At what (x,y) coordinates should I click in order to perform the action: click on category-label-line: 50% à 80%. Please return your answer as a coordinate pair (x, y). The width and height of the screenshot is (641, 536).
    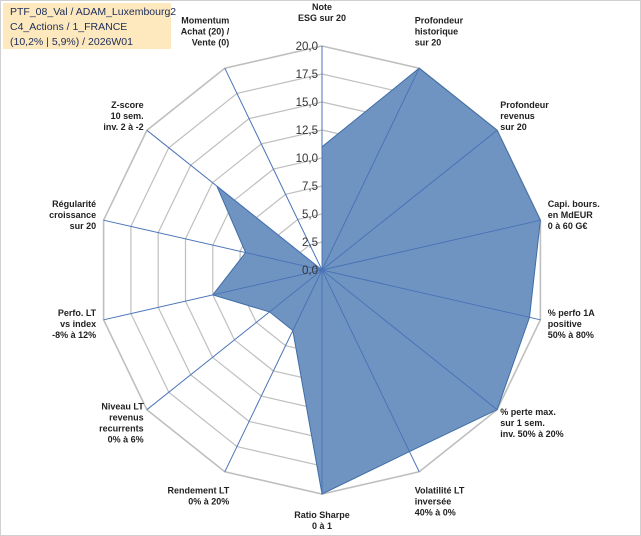
    Looking at the image, I should click on (571, 335).